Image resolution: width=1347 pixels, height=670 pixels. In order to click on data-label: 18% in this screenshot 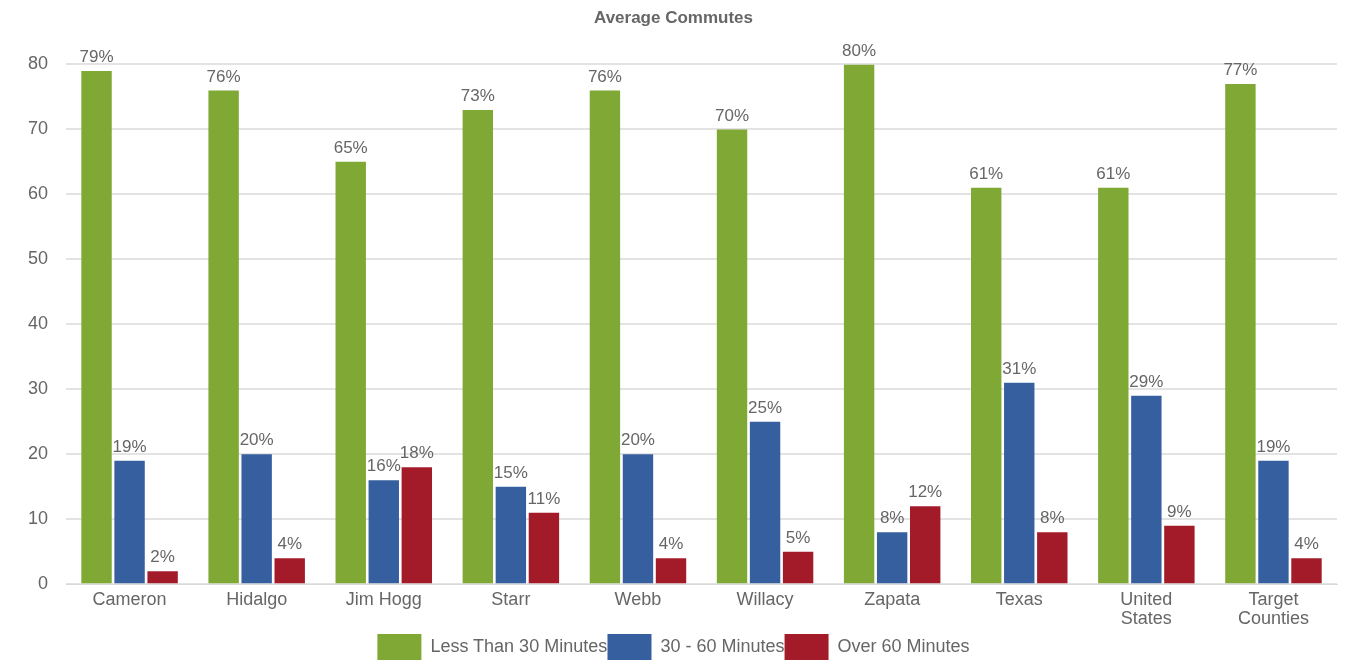, I will do `click(416, 453)`.